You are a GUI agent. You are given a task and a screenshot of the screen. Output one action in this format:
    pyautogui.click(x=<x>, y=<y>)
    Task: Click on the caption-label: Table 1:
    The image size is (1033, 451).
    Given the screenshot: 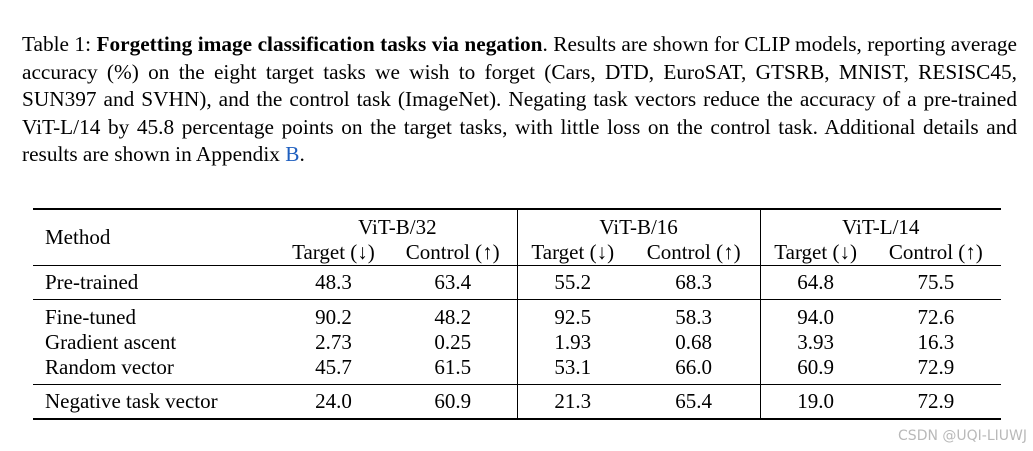 What is the action you would take?
    pyautogui.click(x=57, y=44)
    